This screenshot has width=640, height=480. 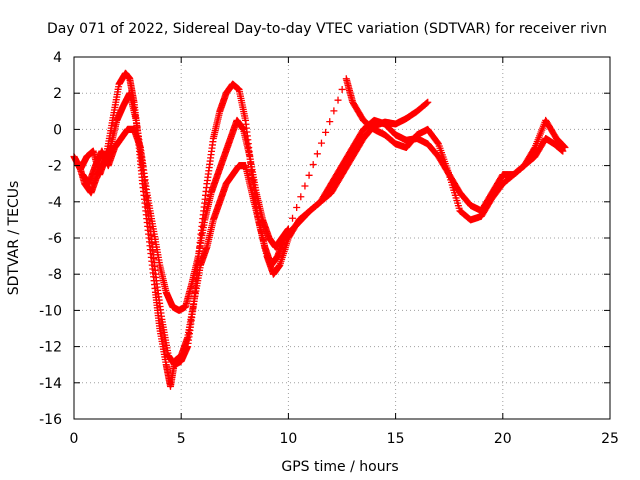 What do you see at coordinates (339, 467) in the screenshot?
I see `x-axis-label: GPS time / hours` at bounding box center [339, 467].